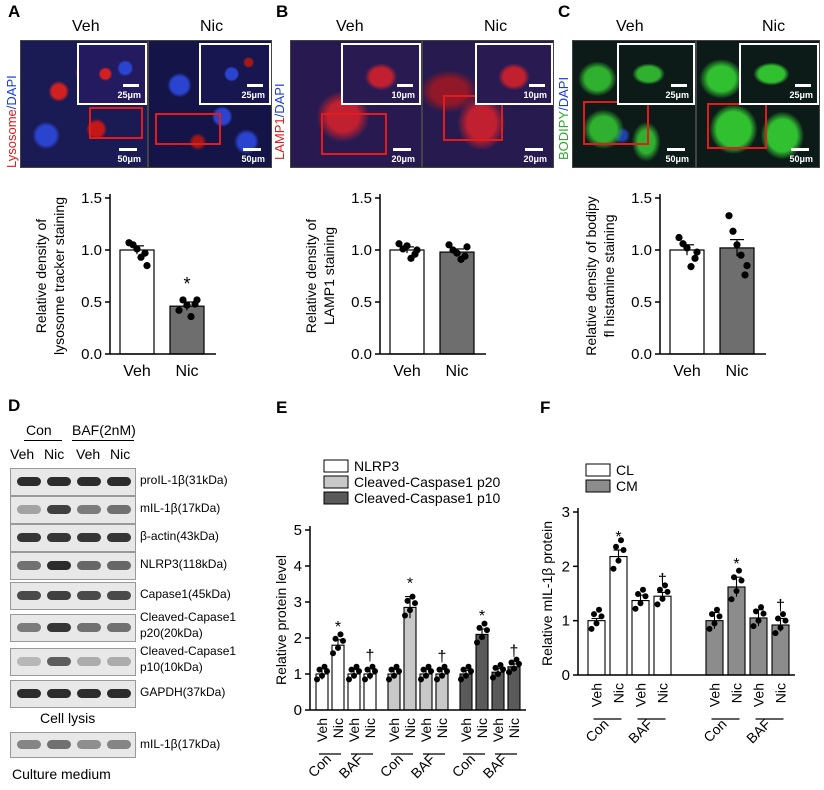  What do you see at coordinates (630, 26) in the screenshot?
I see `condition-label-c-veh: Veh` at bounding box center [630, 26].